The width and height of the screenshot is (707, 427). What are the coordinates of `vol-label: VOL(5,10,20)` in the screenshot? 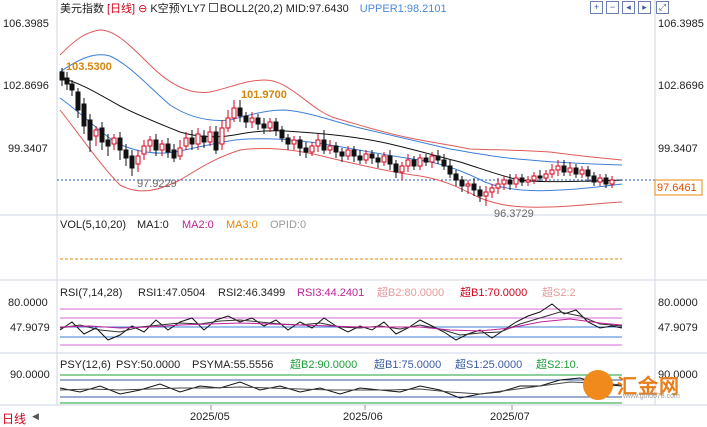 It's located at (93, 225).